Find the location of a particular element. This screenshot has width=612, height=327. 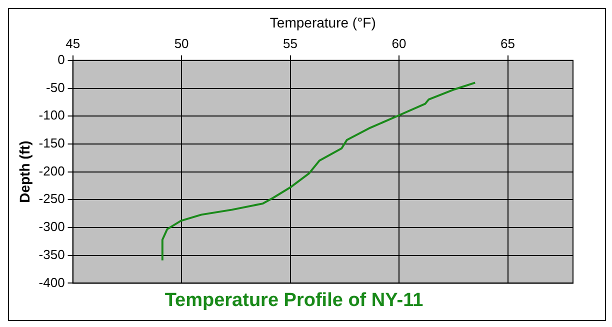

y-tick-label: -200 is located at coordinates (51, 170).